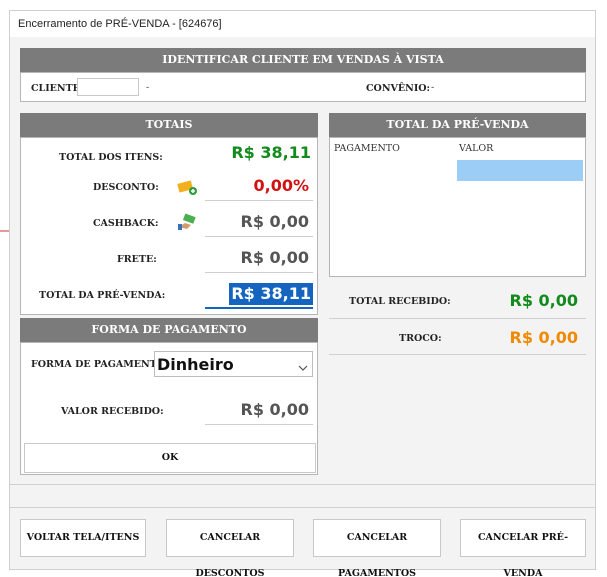 The height and width of the screenshot is (577, 607). I want to click on cliente-panel-header: IDENTIFICAR CLIENTE EM VENDAS À VISTA, so click(303, 60).